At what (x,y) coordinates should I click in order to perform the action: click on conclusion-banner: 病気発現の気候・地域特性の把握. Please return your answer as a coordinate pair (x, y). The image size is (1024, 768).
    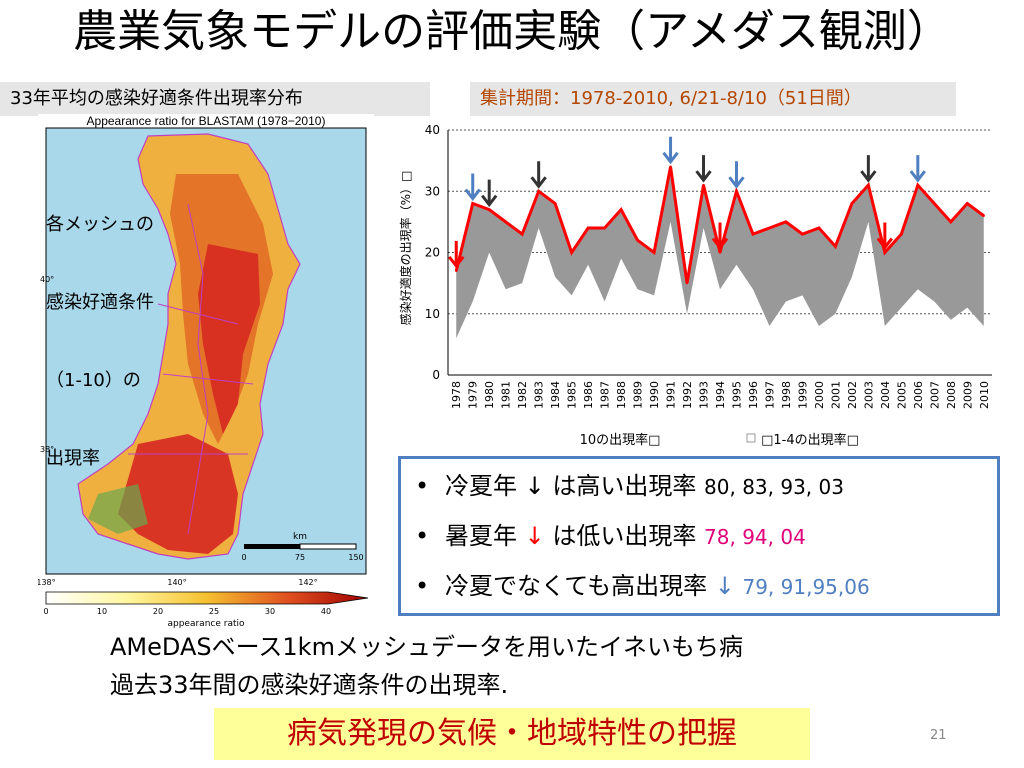
    Looking at the image, I should click on (512, 734).